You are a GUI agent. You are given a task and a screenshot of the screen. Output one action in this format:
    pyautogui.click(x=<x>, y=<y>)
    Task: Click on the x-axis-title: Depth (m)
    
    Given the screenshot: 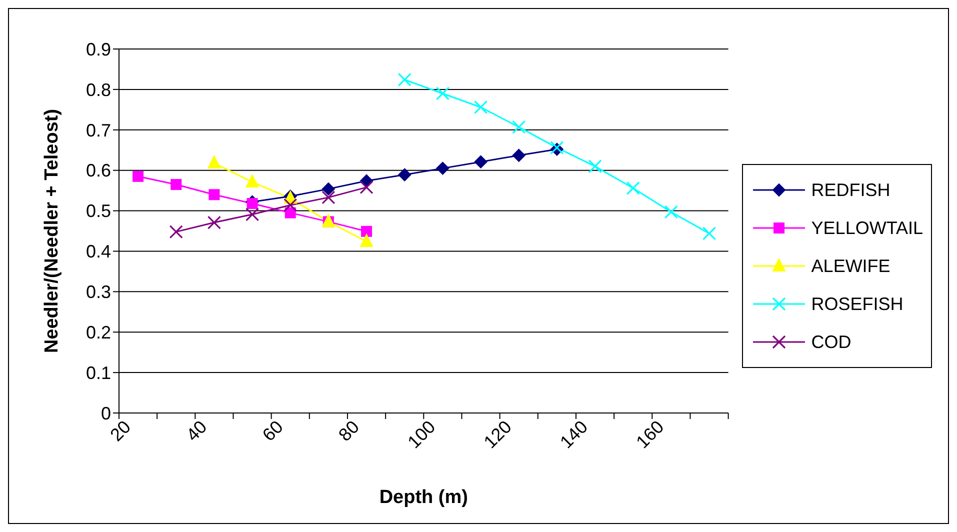 What is the action you would take?
    pyautogui.click(x=423, y=497)
    